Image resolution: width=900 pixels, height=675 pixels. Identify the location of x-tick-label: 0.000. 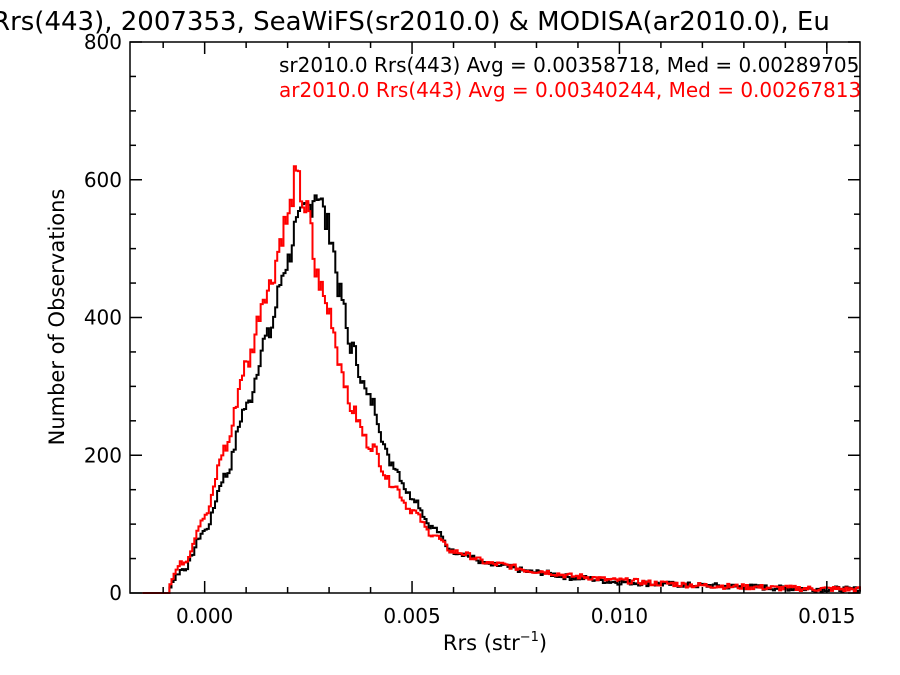
(204, 616).